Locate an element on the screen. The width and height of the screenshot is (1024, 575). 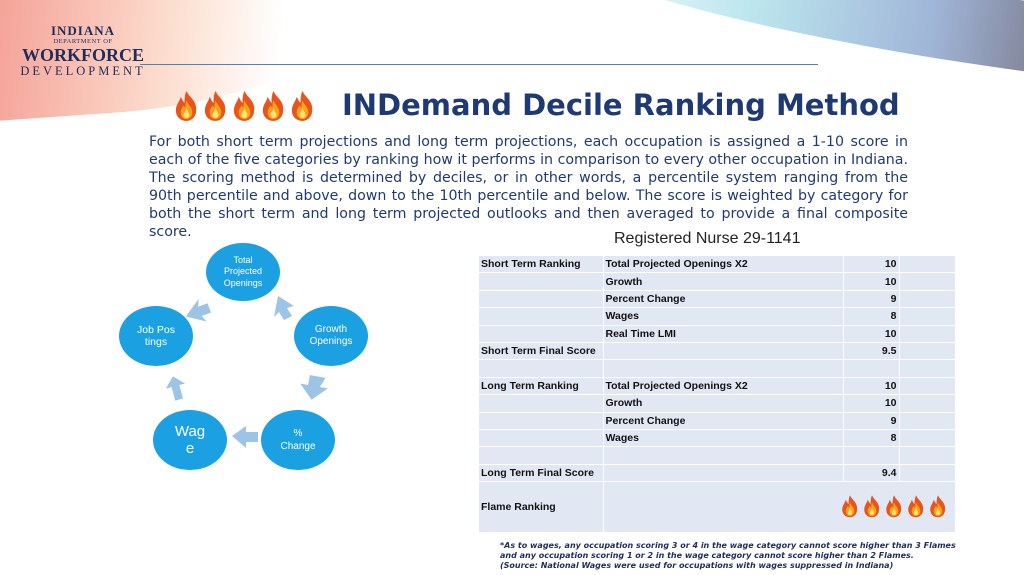
table-row: Long Term Final Score 9.4 is located at coordinates (717, 473).